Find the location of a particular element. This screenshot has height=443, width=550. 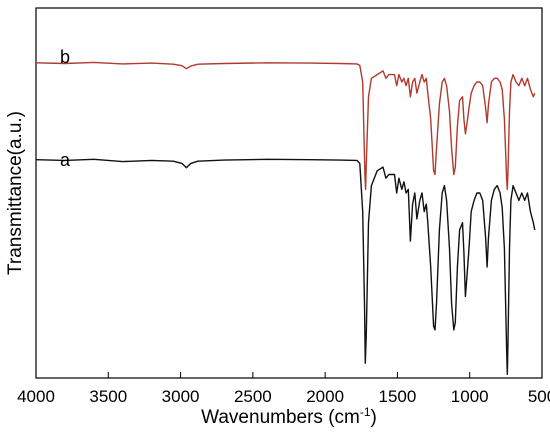

x-axis-ticks: 4000 3500 3000 2500 2000 1500 1000 500 is located at coordinates (283, 389).